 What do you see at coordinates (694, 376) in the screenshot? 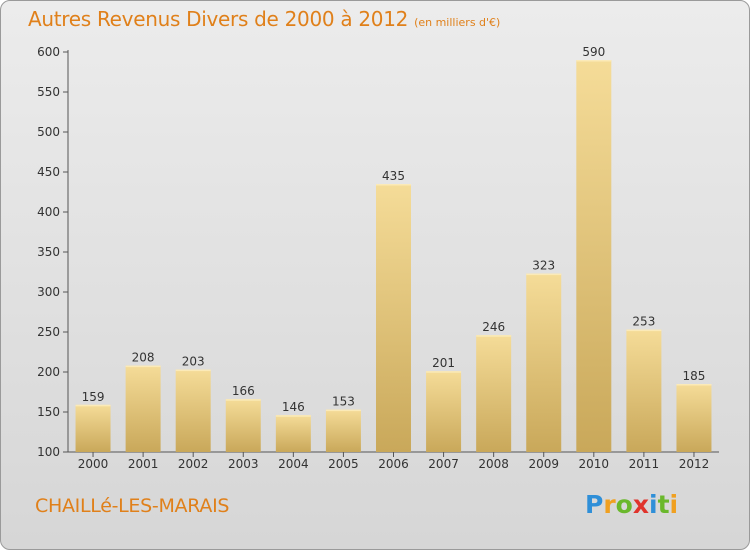
I see `bar-value-label: 185` at bounding box center [694, 376].